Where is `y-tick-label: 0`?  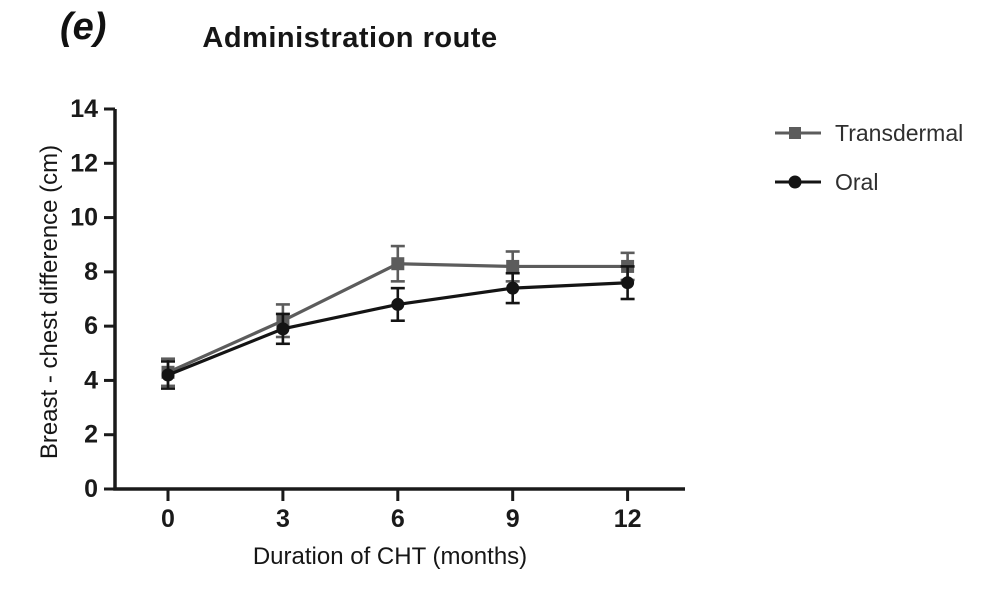 y-tick-label: 0 is located at coordinates (91, 489).